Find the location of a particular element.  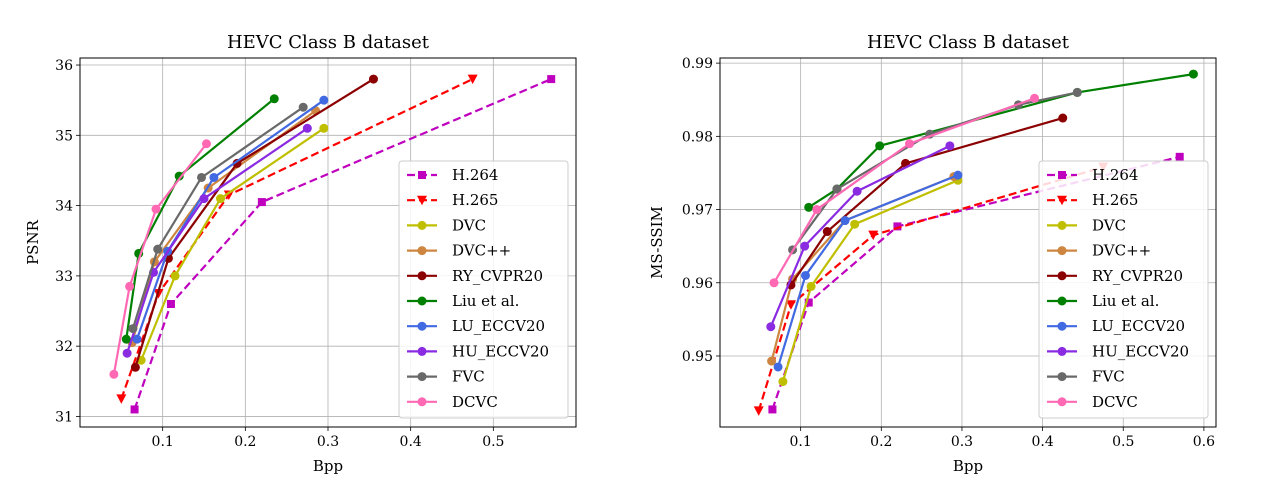

legend-entry-h-264: H.264 is located at coordinates (452, 175).